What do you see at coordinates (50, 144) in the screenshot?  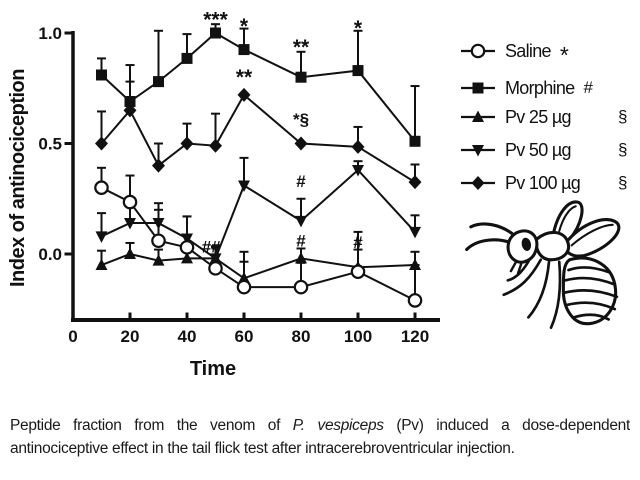 I see `y-tick-label: 0.5` at bounding box center [50, 144].